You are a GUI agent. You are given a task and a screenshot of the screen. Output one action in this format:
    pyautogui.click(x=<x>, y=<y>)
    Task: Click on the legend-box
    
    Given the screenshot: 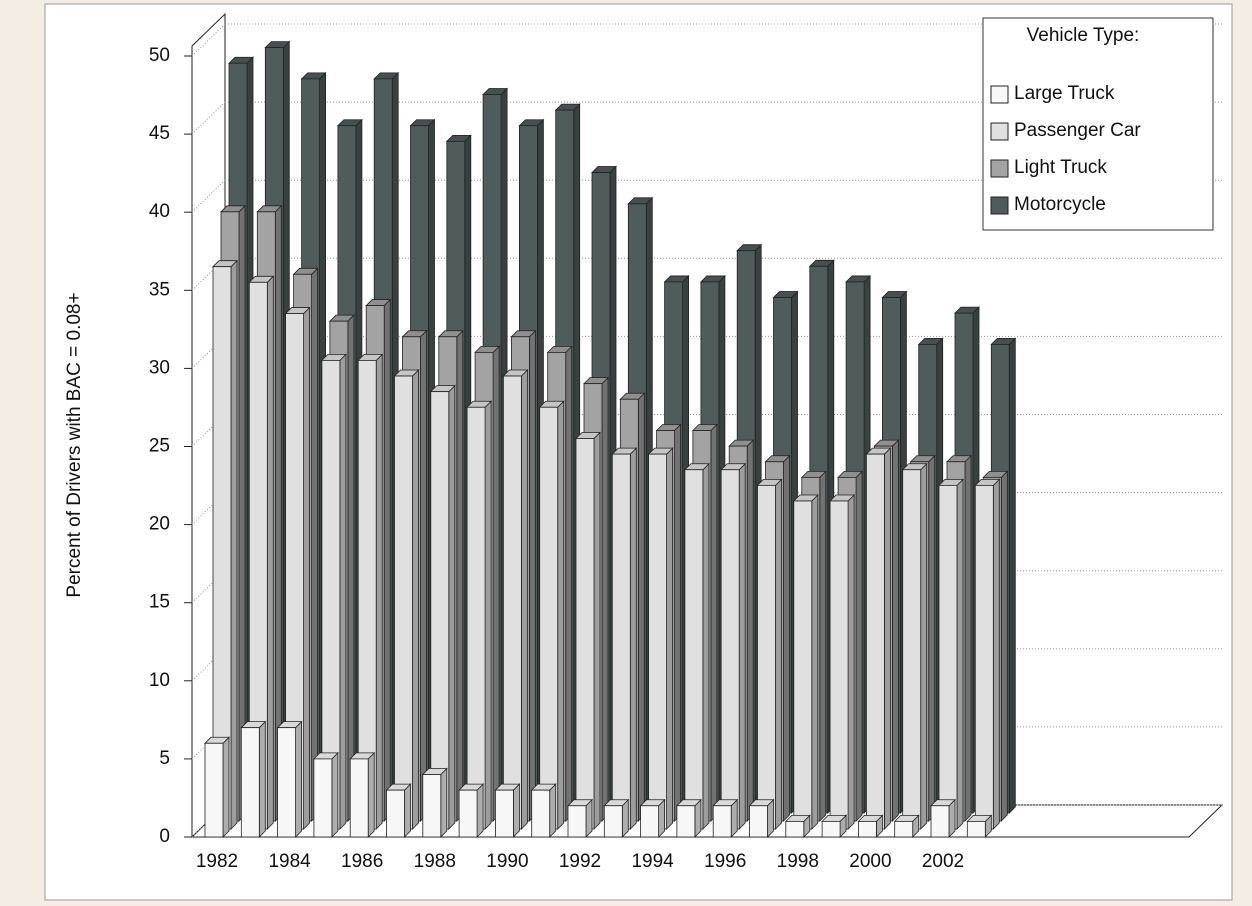 What is the action you would take?
    pyautogui.click(x=1098, y=124)
    